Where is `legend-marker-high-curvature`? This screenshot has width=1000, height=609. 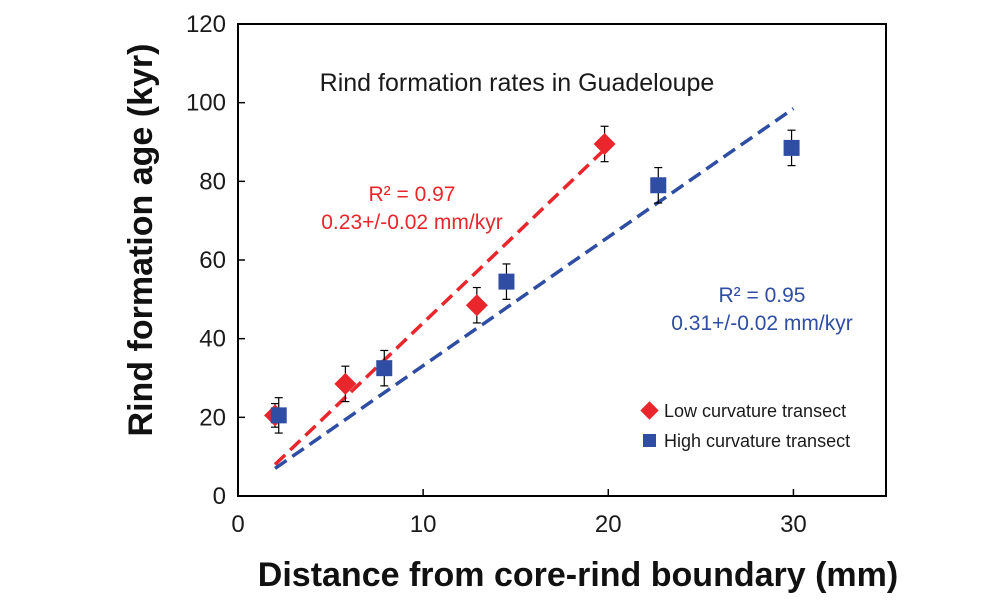
legend-marker-high-curvature is located at coordinates (649, 440).